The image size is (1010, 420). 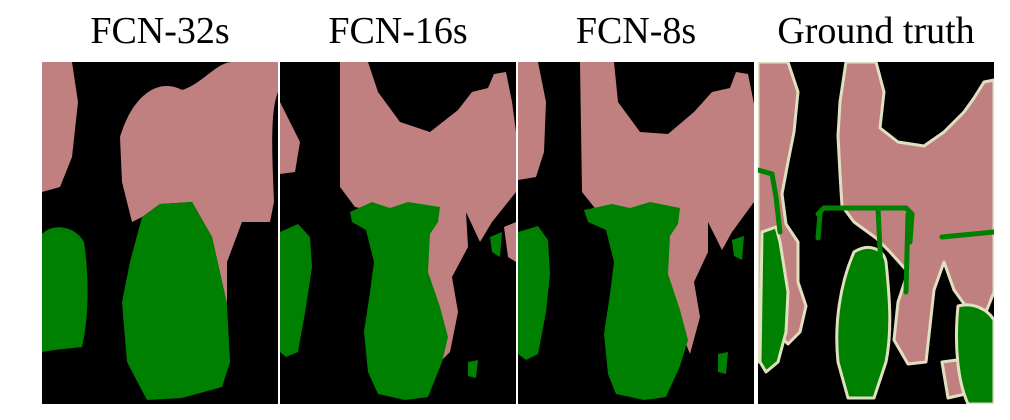 What do you see at coordinates (636, 31) in the screenshot?
I see `panel-title-fcn-8s: FCN-8s` at bounding box center [636, 31].